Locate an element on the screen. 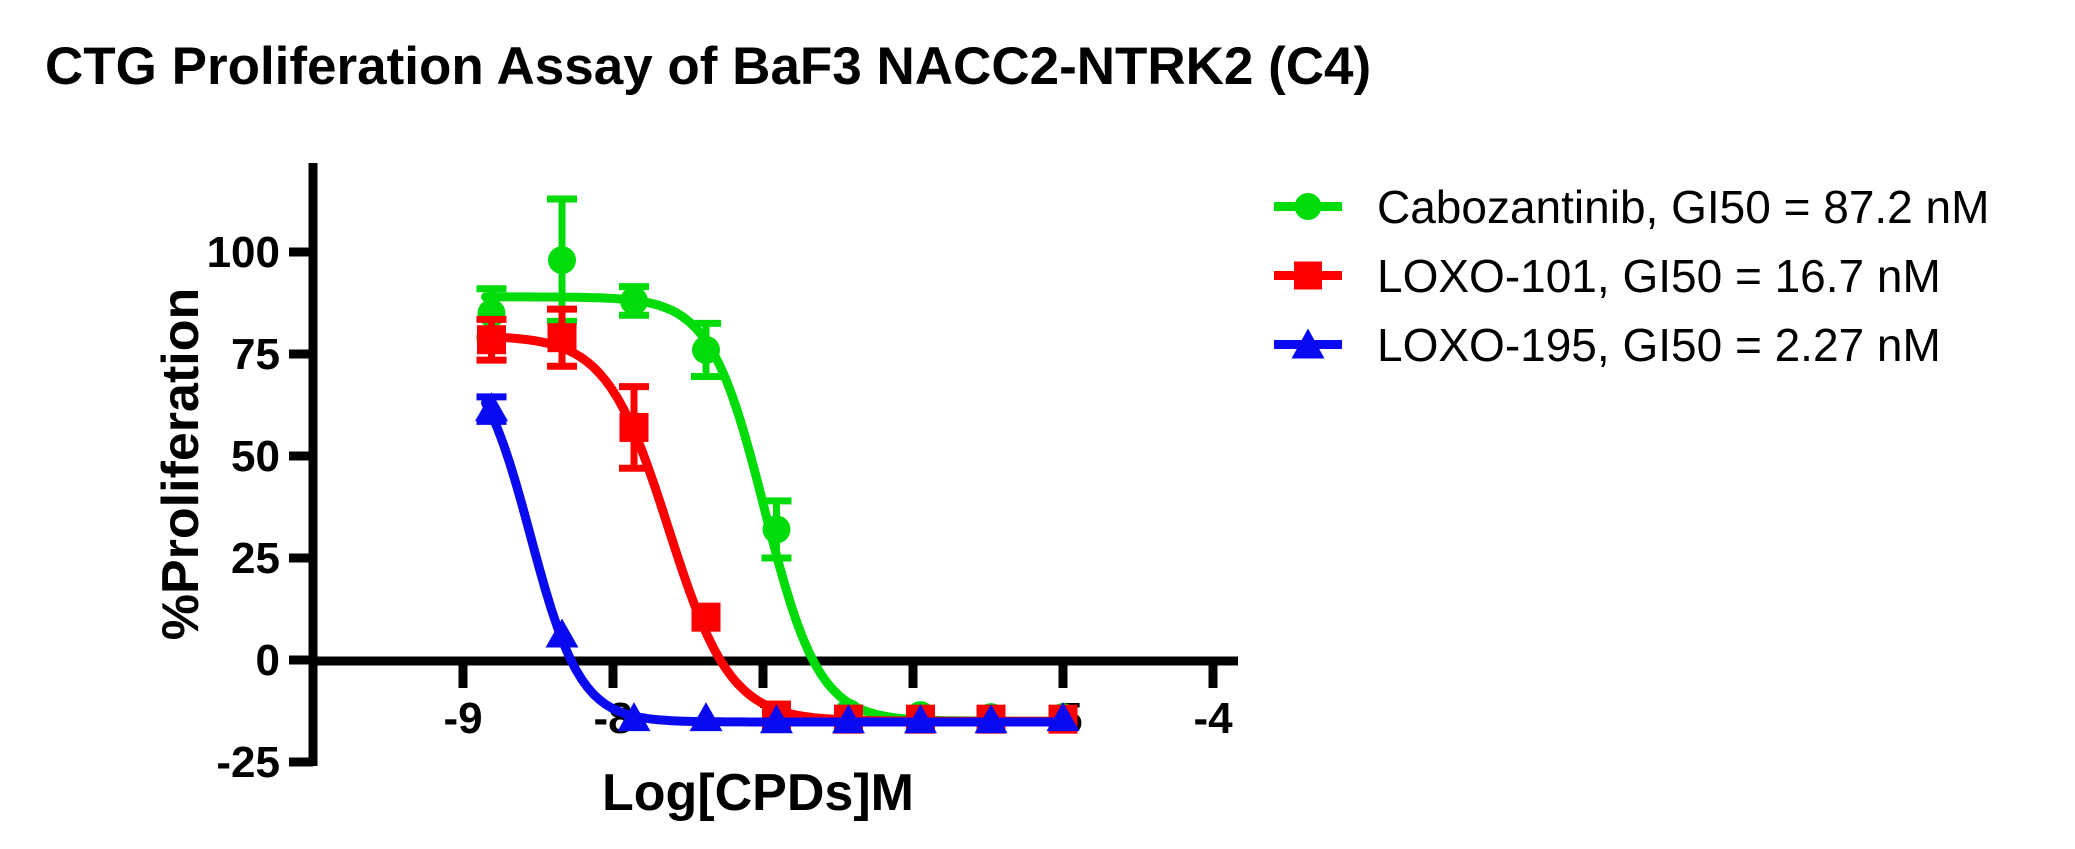 The height and width of the screenshot is (849, 2075). x-tick-label: -4 is located at coordinates (1213, 718).